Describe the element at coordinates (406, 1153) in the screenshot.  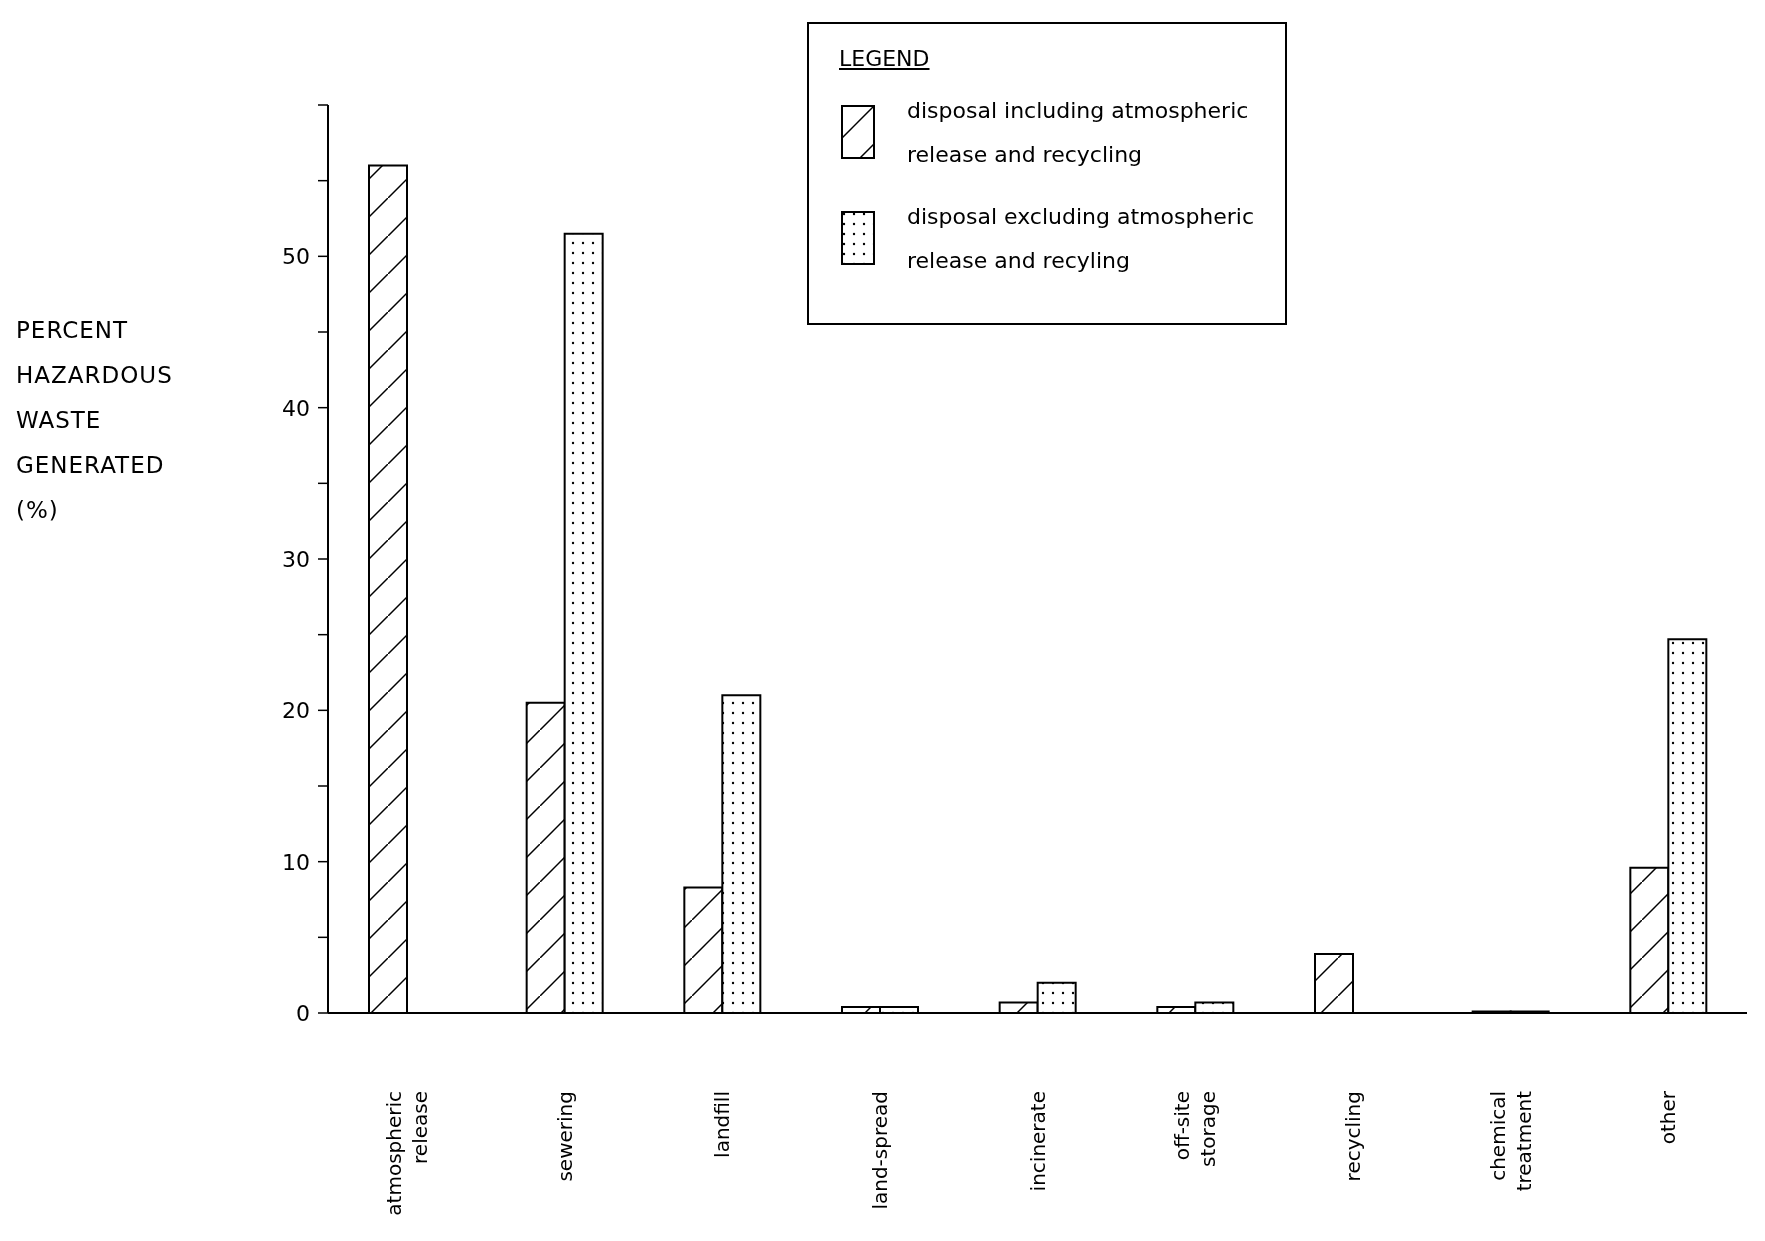
I see `x-tick-label: atmospheric release` at that location.